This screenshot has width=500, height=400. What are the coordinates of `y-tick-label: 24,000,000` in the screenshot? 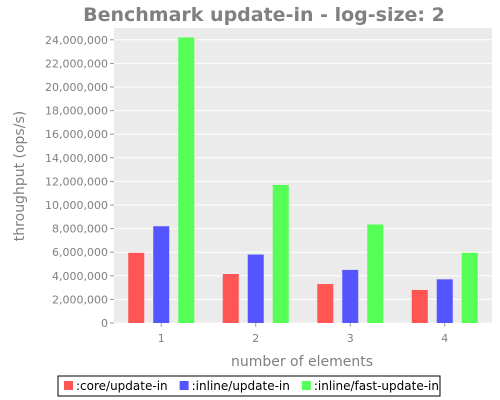 It's located at (76, 40).